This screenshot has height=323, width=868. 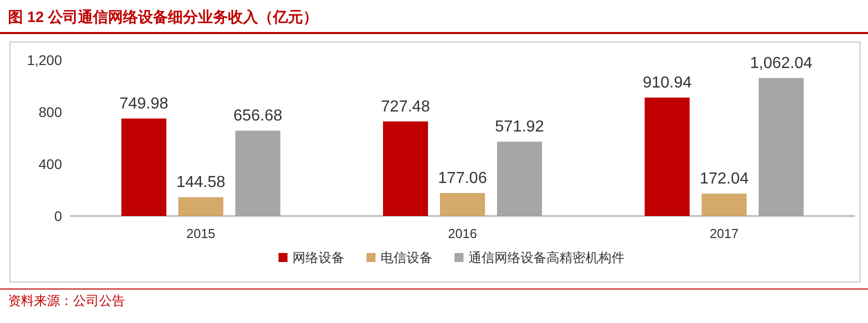 I want to click on data-label: 727.48, so click(x=405, y=107).